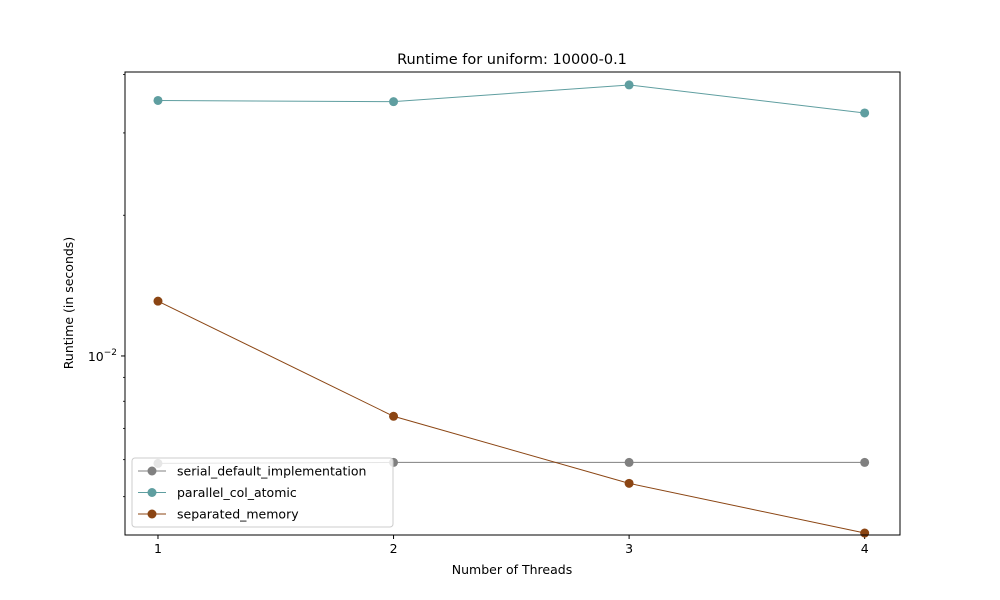 The height and width of the screenshot is (600, 1000). I want to click on legend-frame, so click(262, 492).